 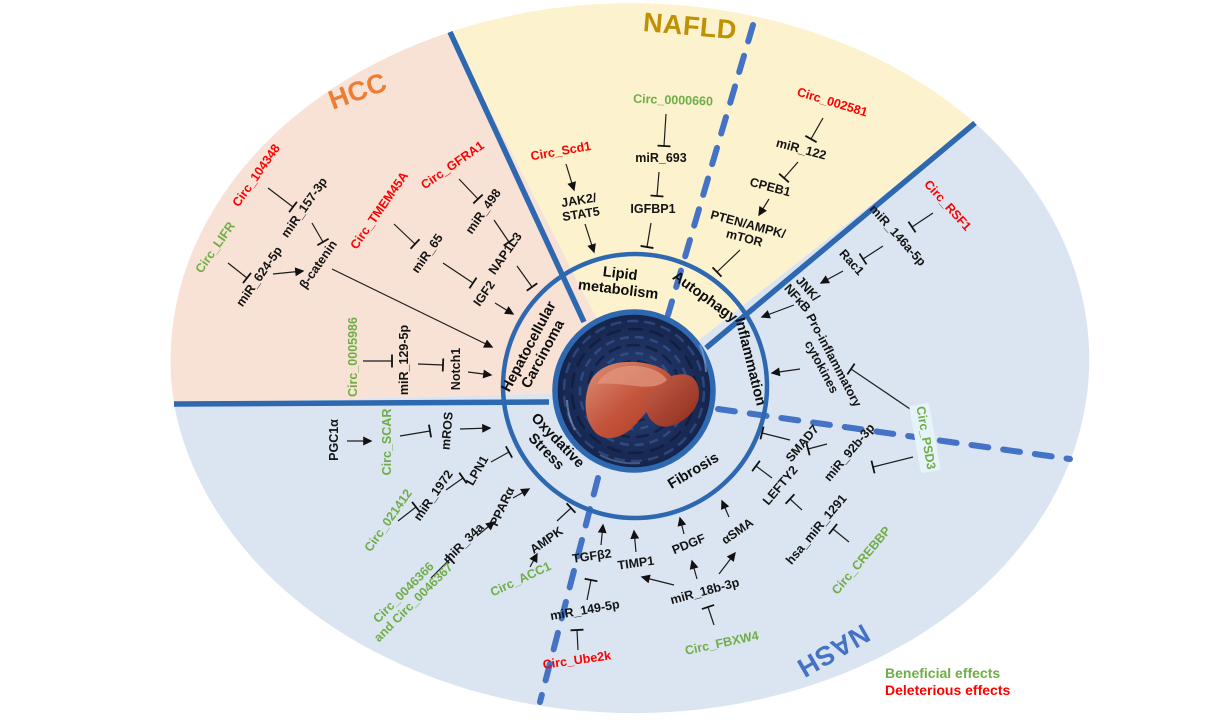 I want to click on link-timp1-fibrosis-ring, so click(x=635, y=541).